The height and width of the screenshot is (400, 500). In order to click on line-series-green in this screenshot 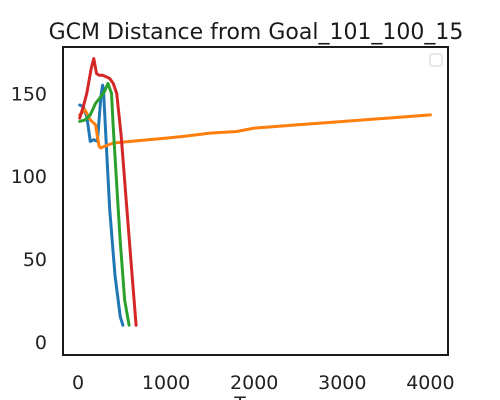, I will do `click(104, 204)`.